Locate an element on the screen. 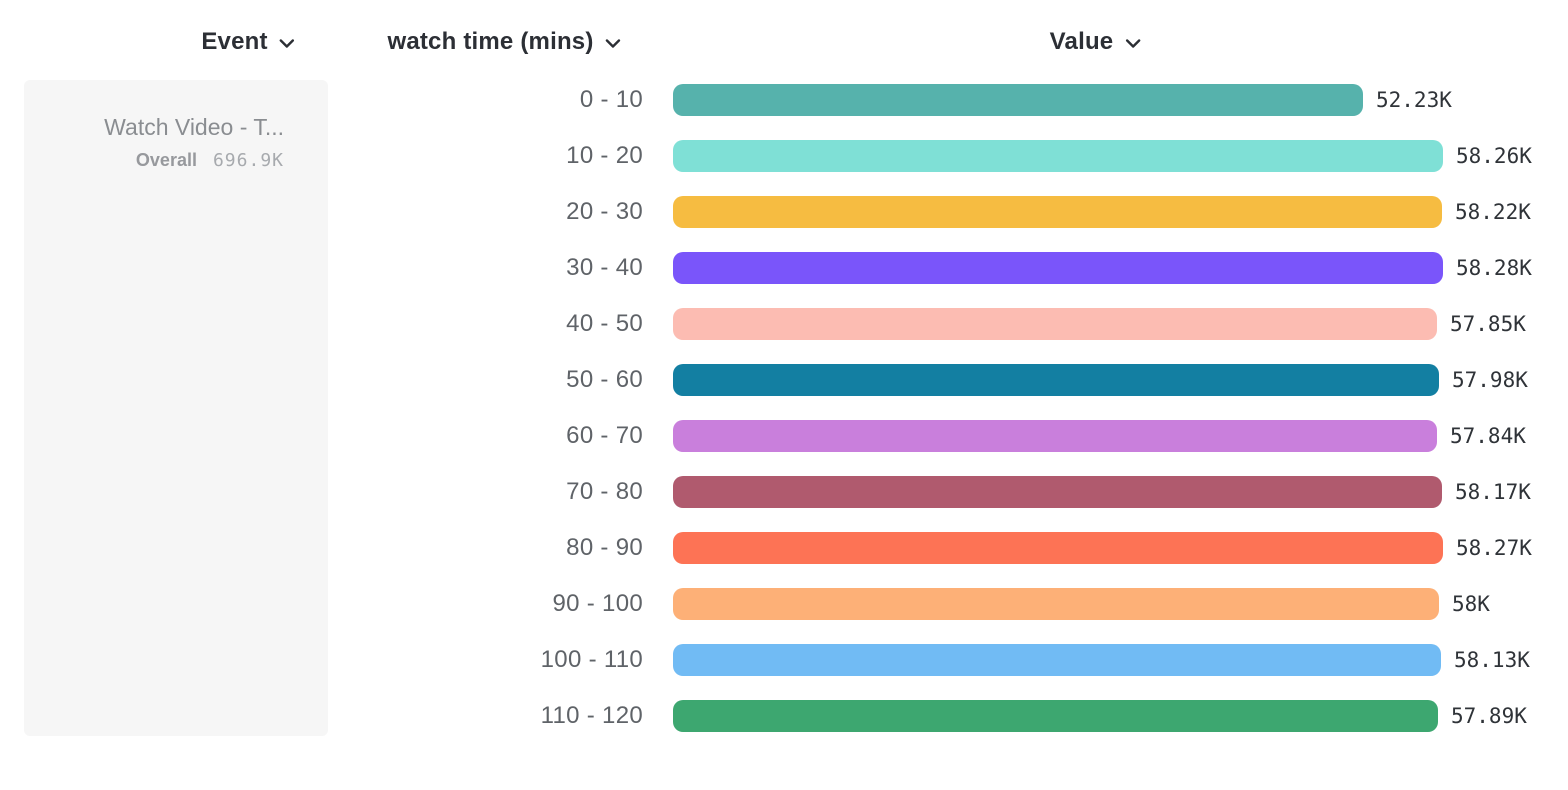 This screenshot has height=790, width=1568. column-header-breakdown: watch time (mins) is located at coordinates (504, 42).